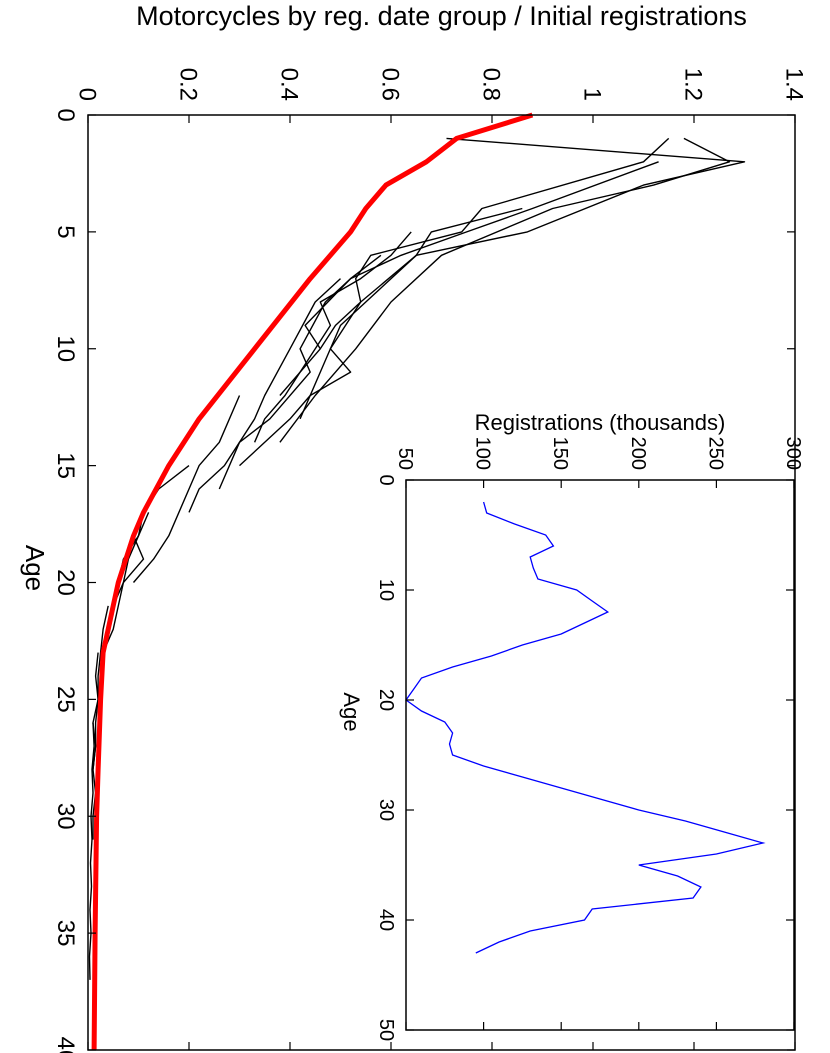 This screenshot has height=1053, width=830. What do you see at coordinates (289, 84) in the screenshot?
I see `y-tick-label: 0.4` at bounding box center [289, 84].